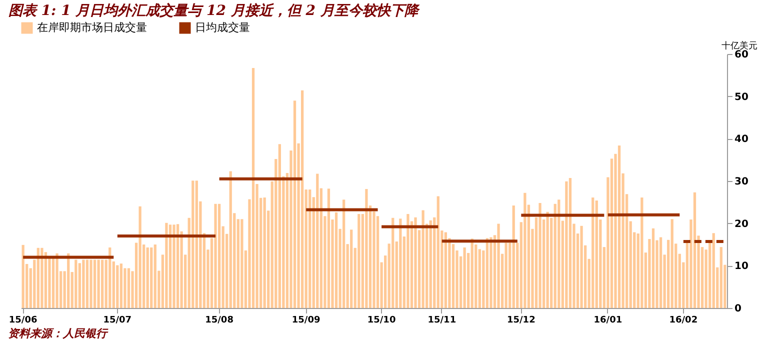  Describe the element at coordinates (741, 55) in the screenshot. I see `y-tick-label: 60` at that location.